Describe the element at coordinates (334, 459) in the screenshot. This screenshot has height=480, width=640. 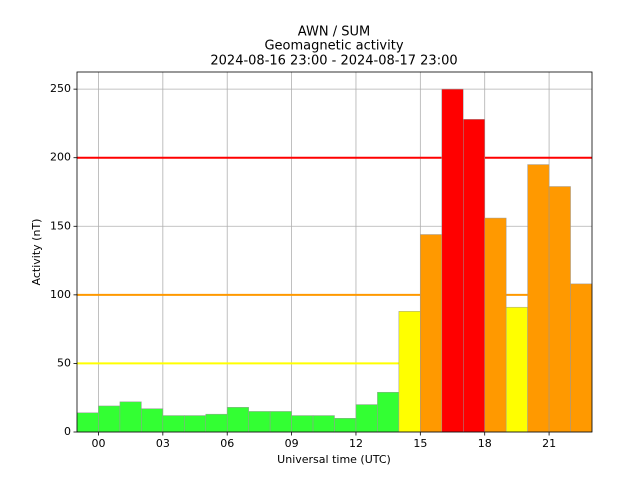
I see `x-axis-label: Universal time (UTC)` at that location.